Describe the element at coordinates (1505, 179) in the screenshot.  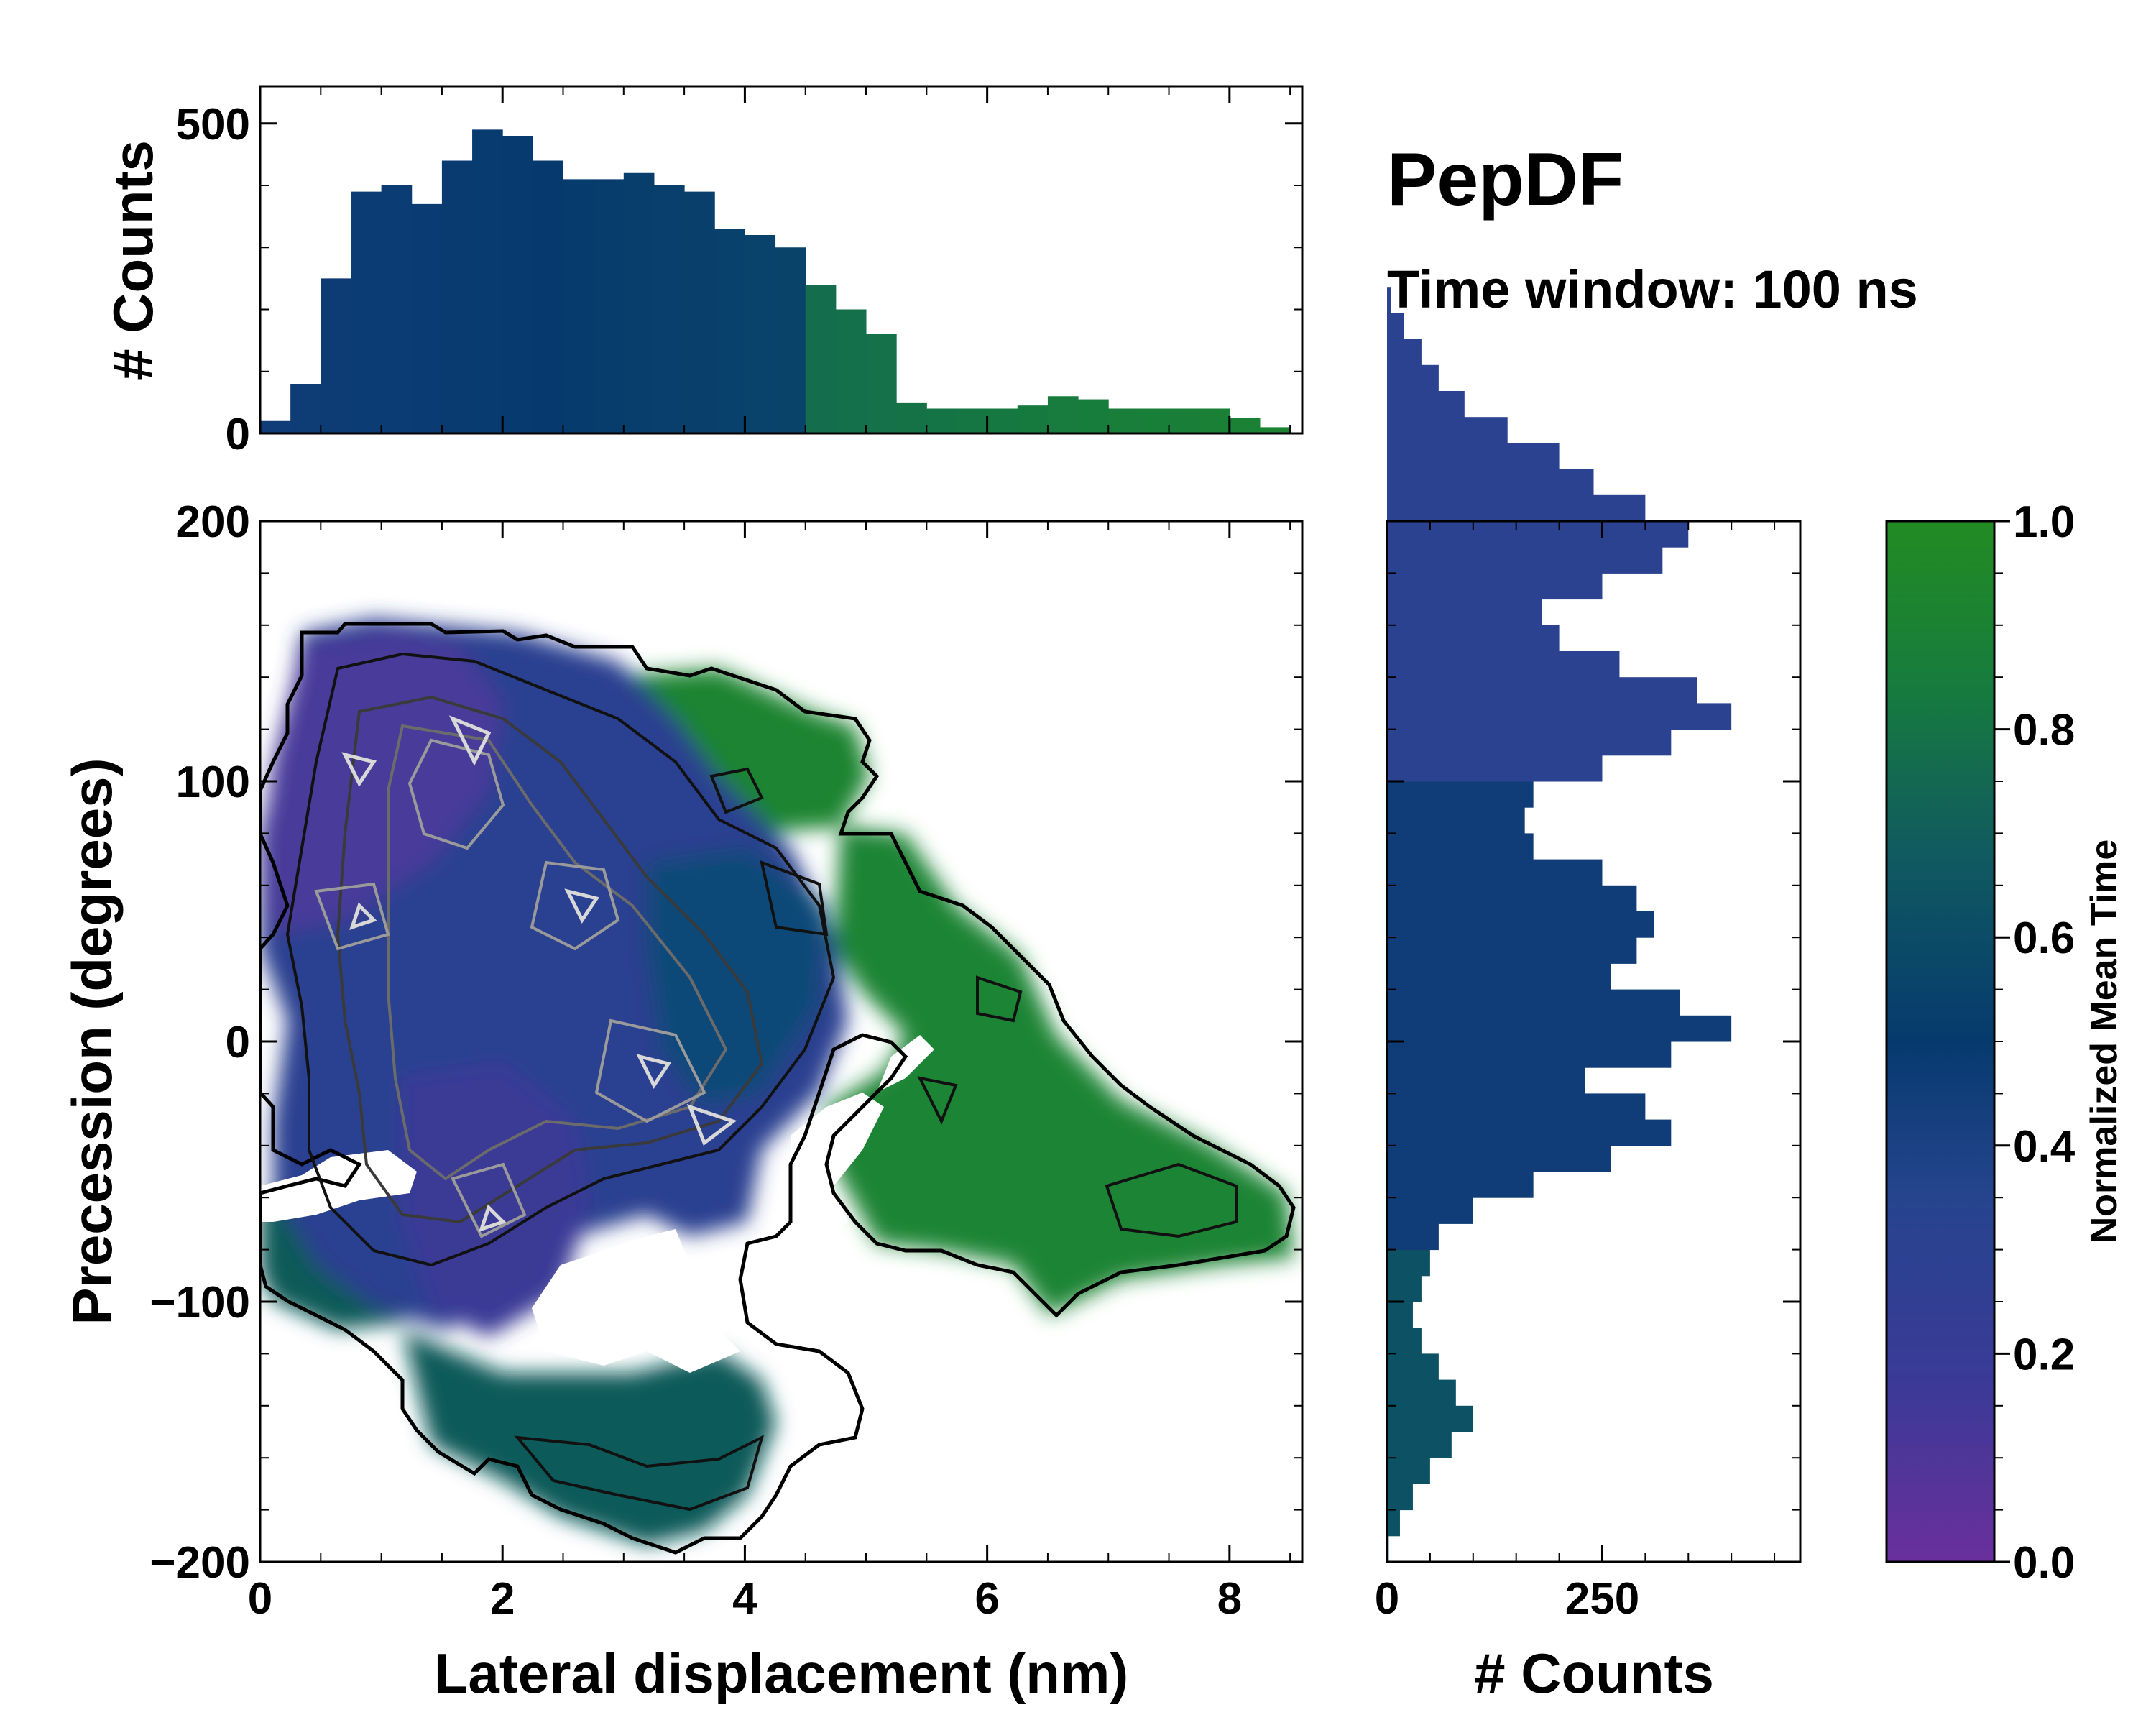
I see `chart-title: PepDF` at that location.